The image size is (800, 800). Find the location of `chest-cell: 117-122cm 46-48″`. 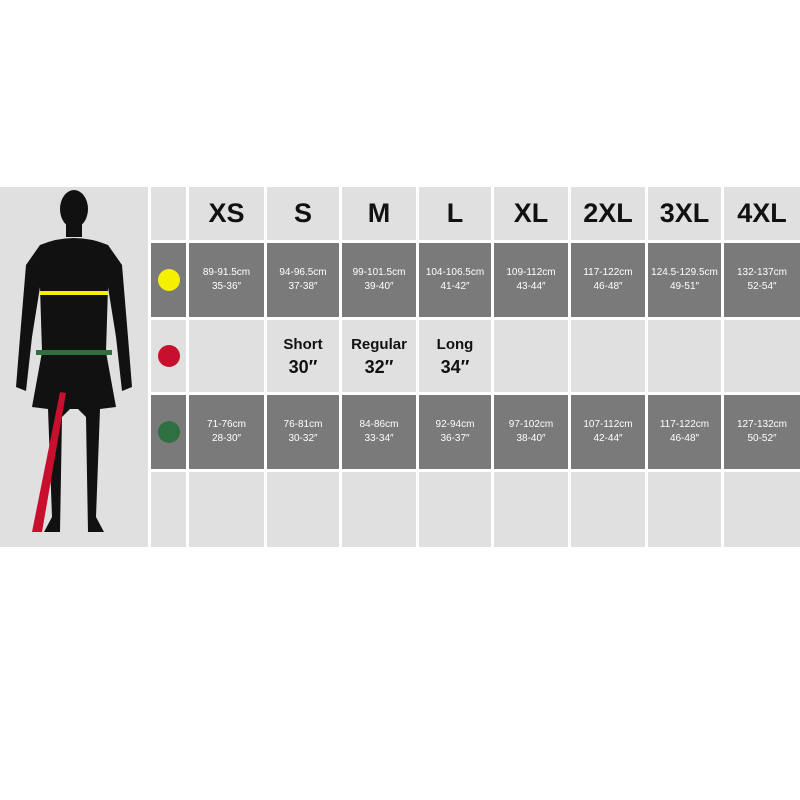

chest-cell: 117-122cm 46-48″ is located at coordinates (608, 280).